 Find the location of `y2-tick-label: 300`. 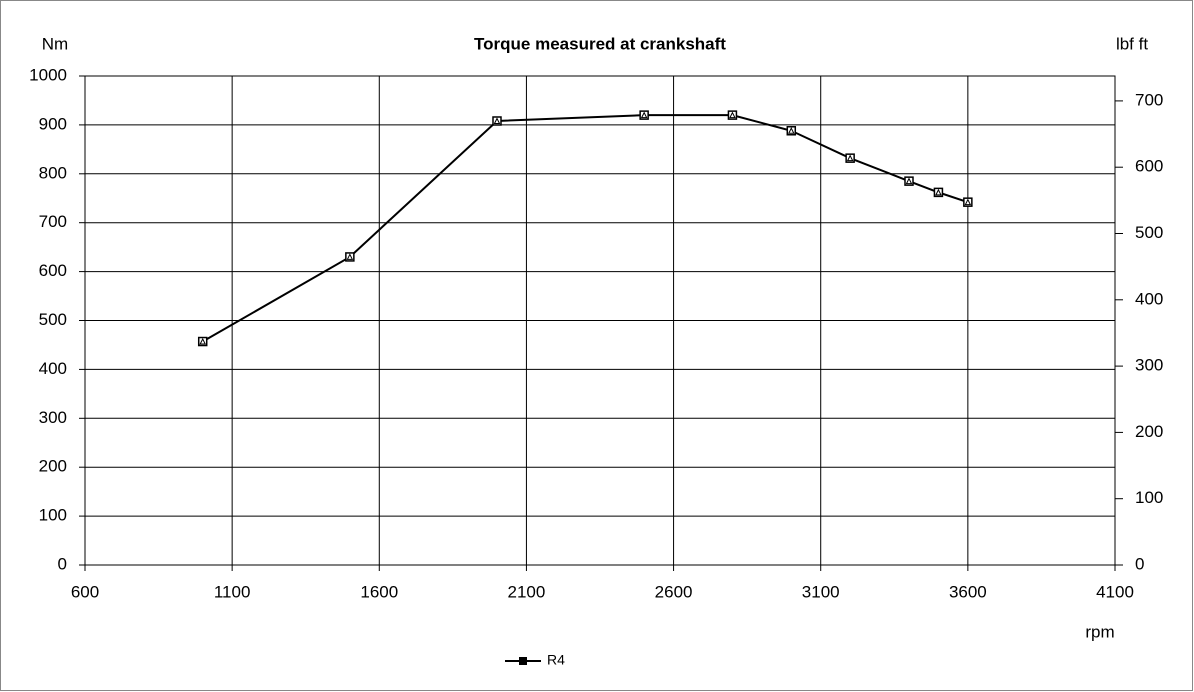

y2-tick-label: 300 is located at coordinates (1149, 365).